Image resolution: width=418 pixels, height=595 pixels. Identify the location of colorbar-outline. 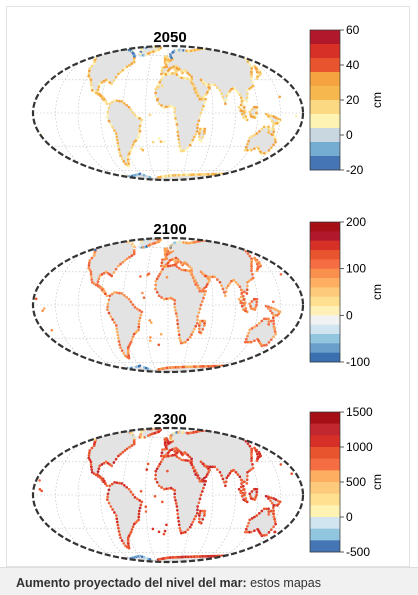
(325, 292).